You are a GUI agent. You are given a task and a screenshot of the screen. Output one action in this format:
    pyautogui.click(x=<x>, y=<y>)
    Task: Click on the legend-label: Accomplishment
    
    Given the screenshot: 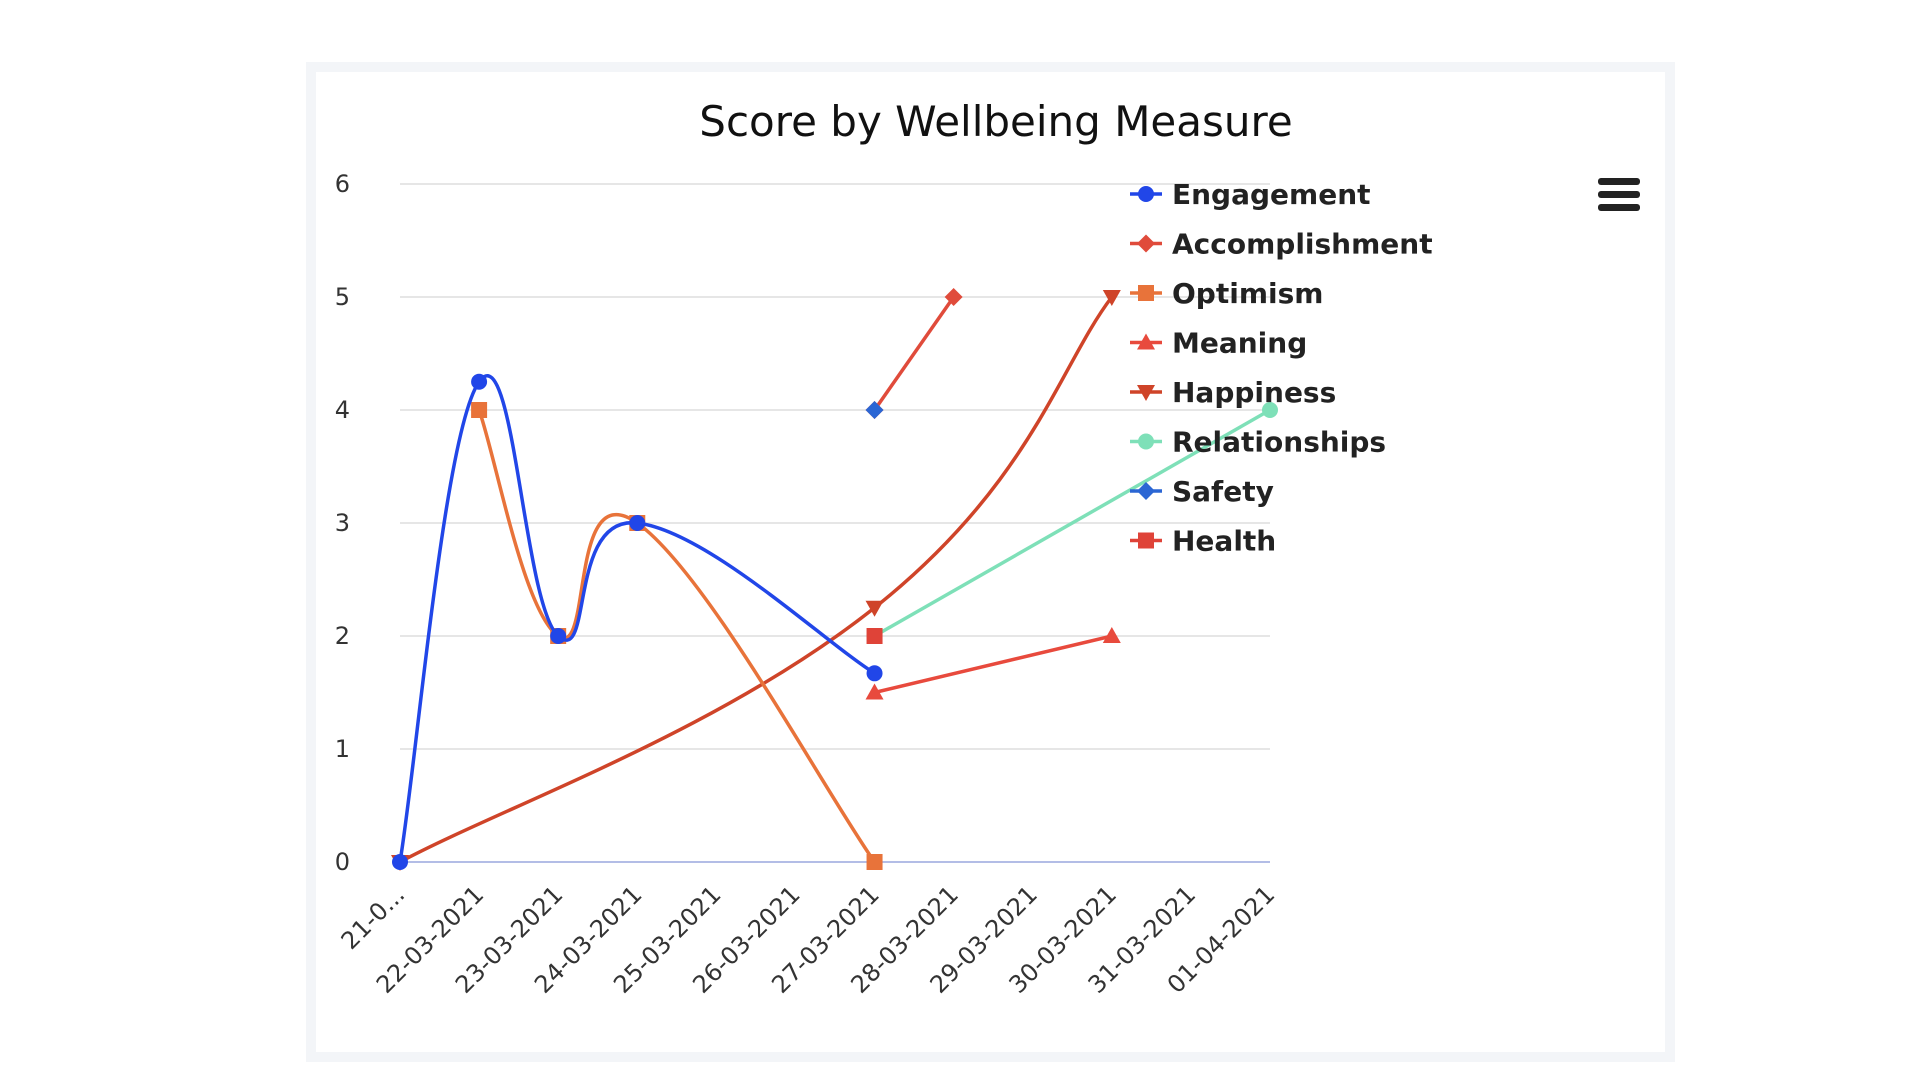 What is the action you would take?
    pyautogui.click(x=1302, y=244)
    